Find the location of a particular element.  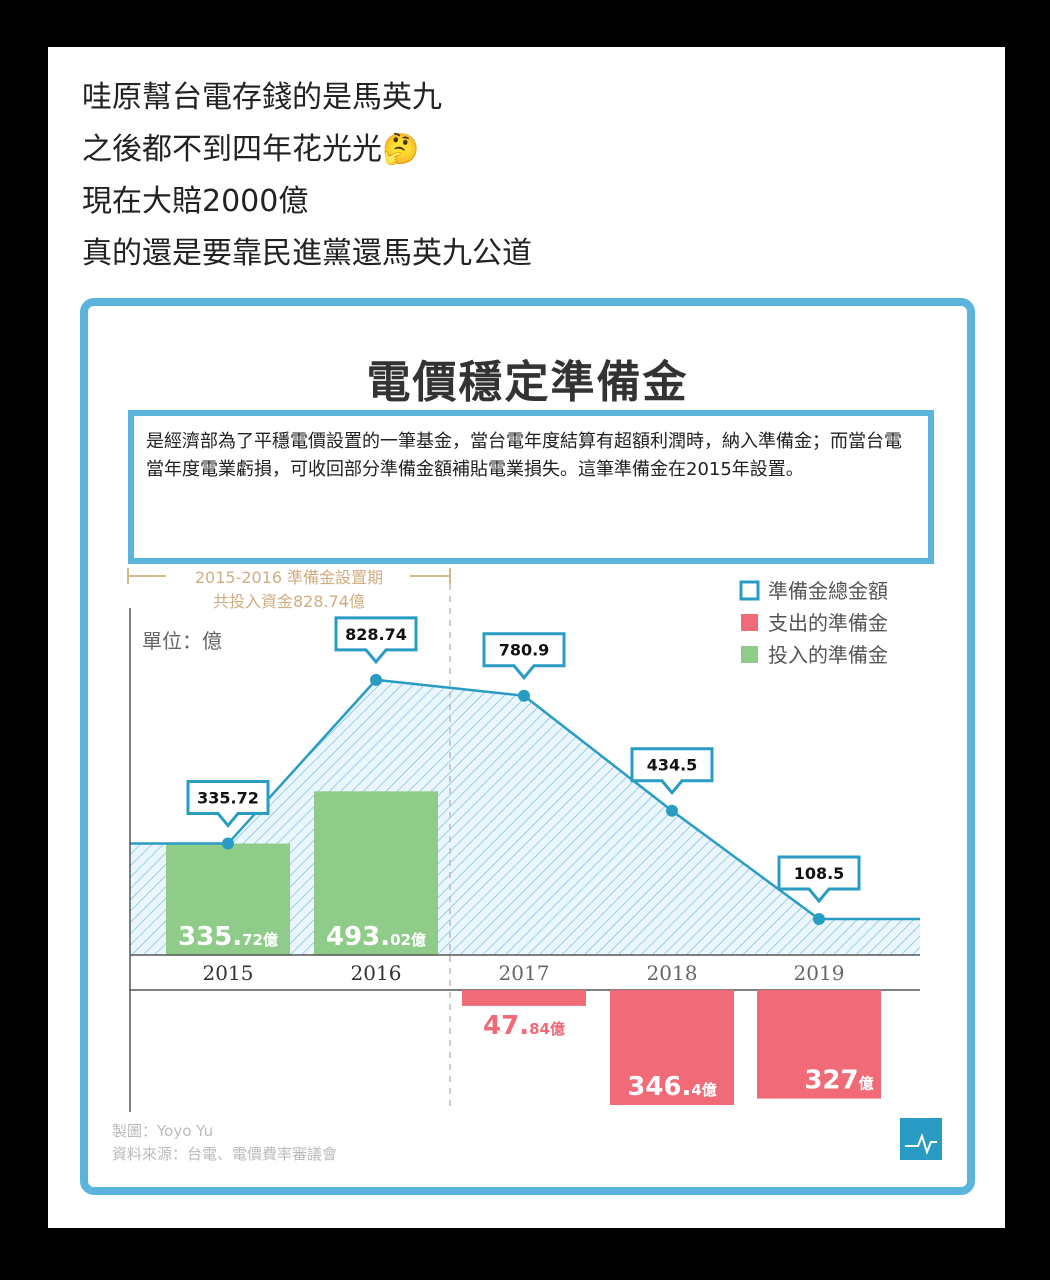

bar-label: 47.84億 is located at coordinates (524, 1026).